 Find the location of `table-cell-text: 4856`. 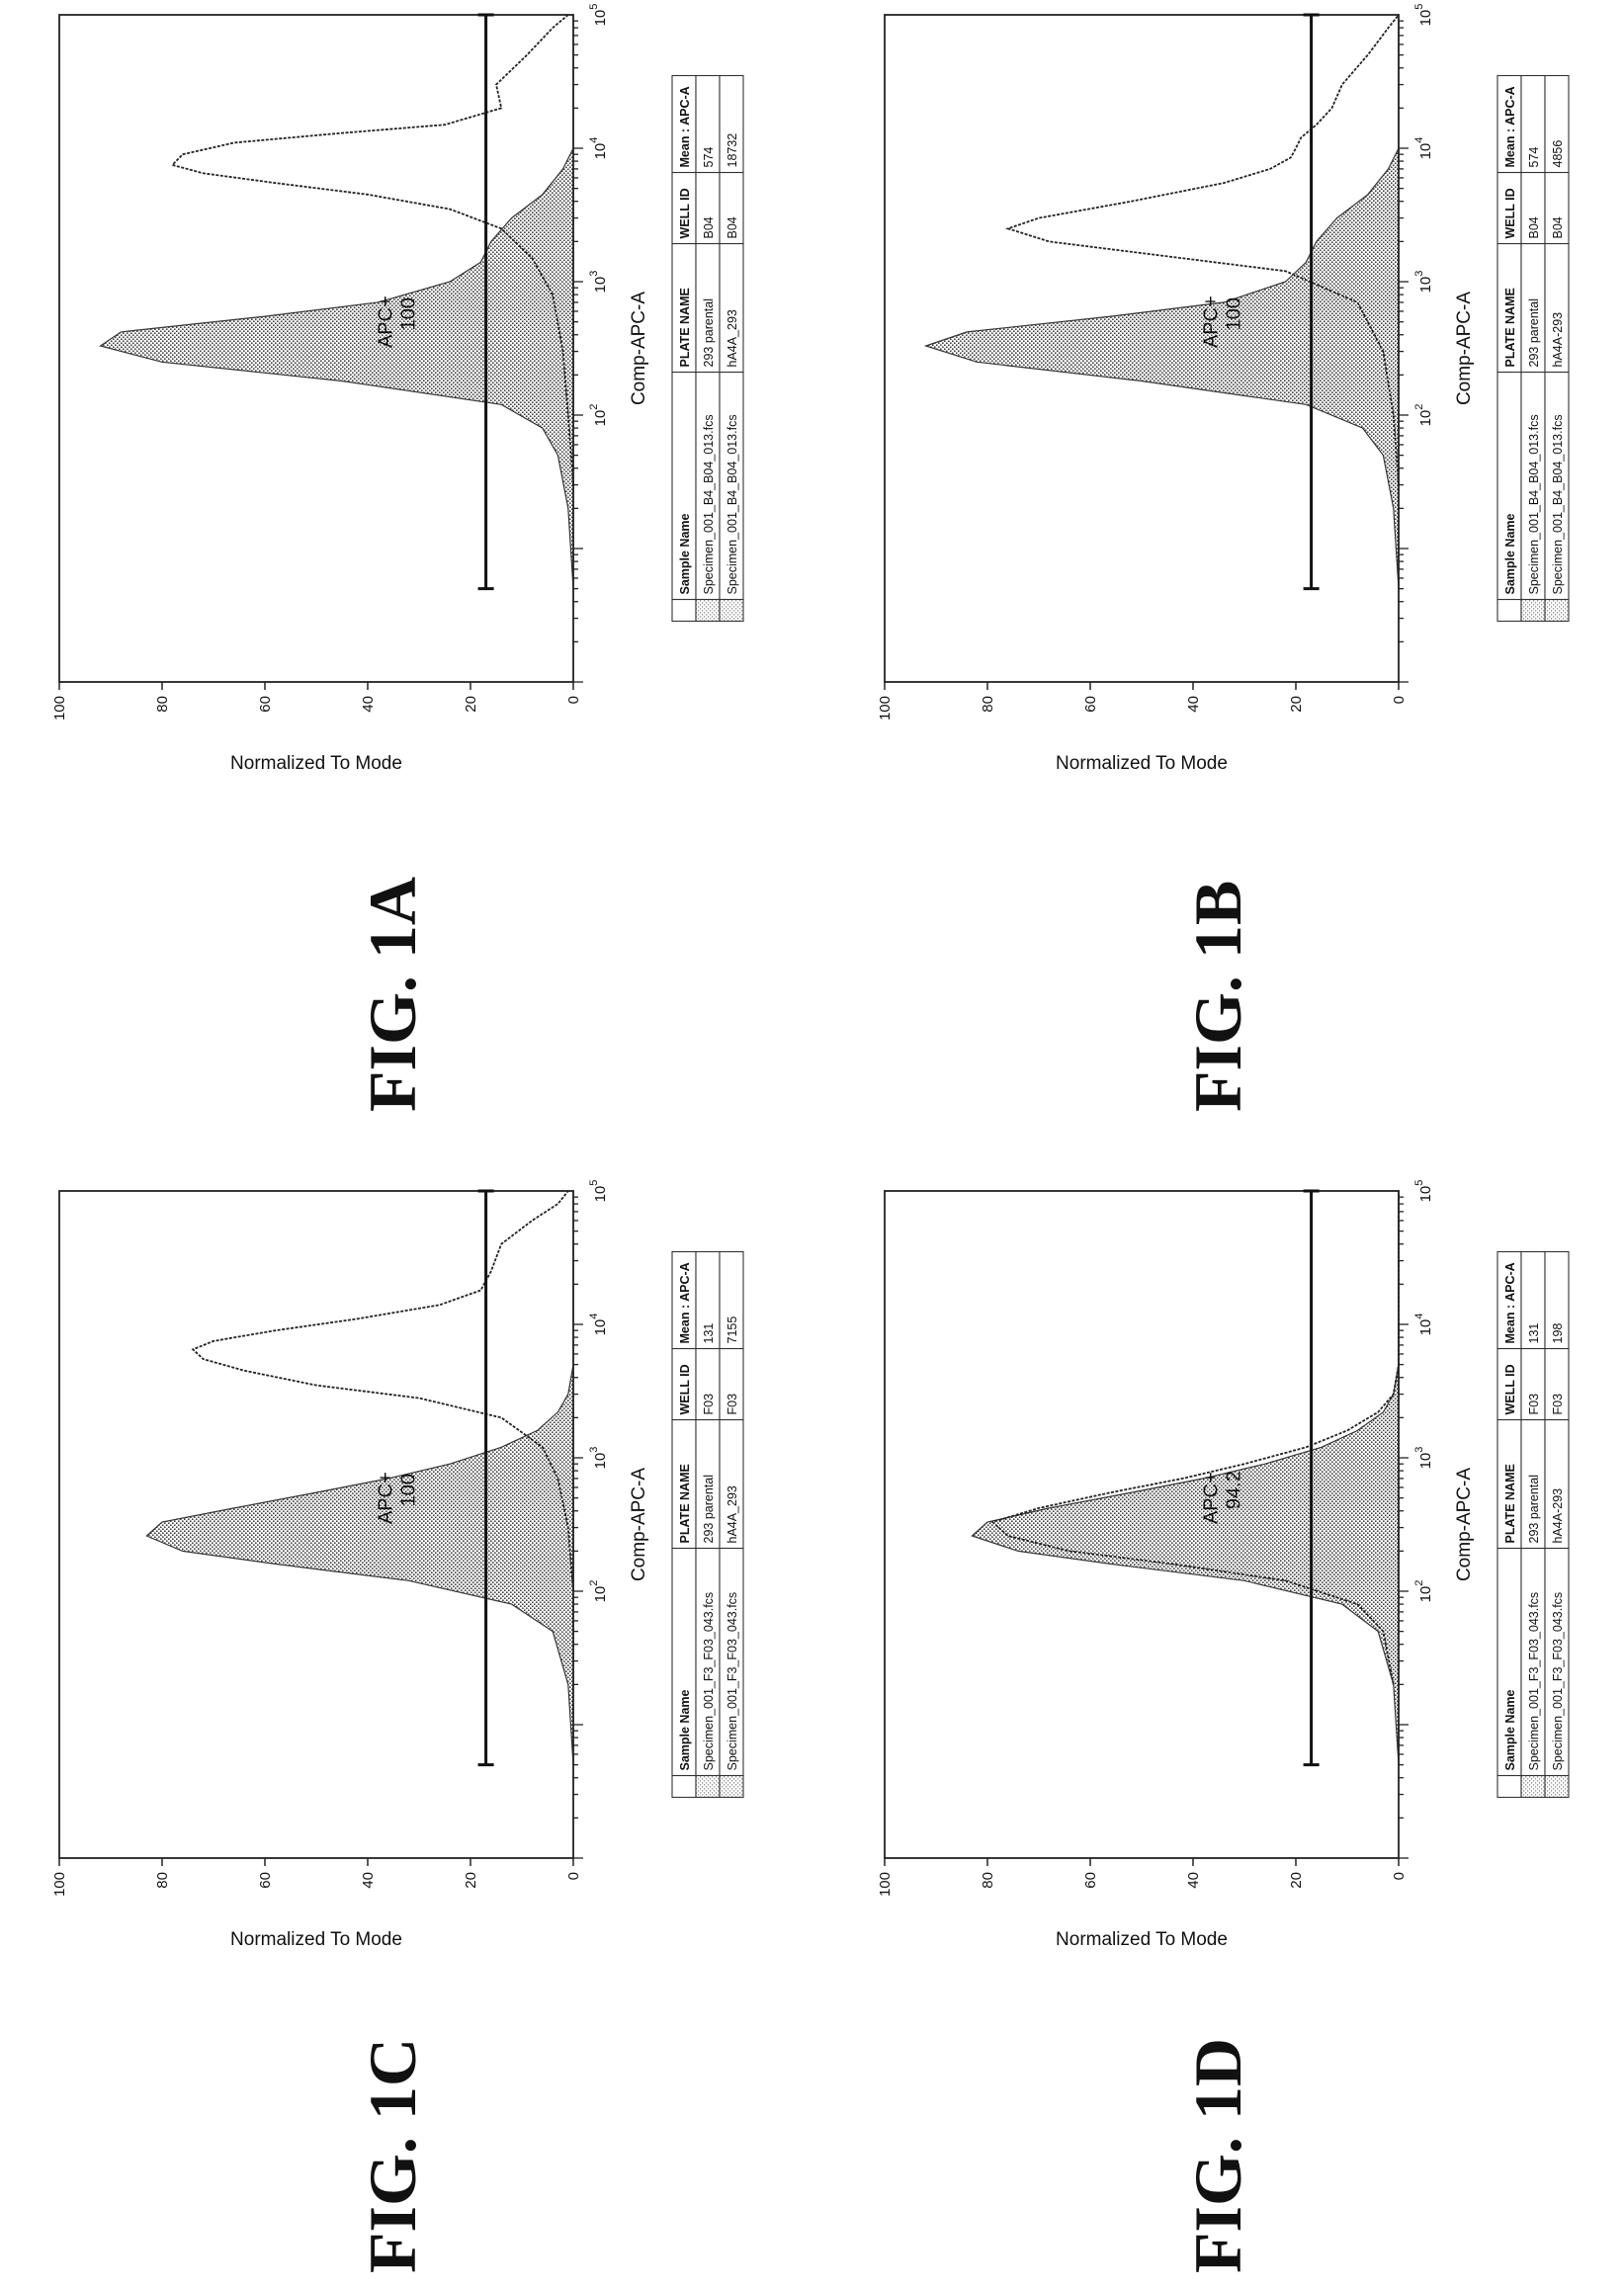

table-cell-text: 4856 is located at coordinates (1558, 154).